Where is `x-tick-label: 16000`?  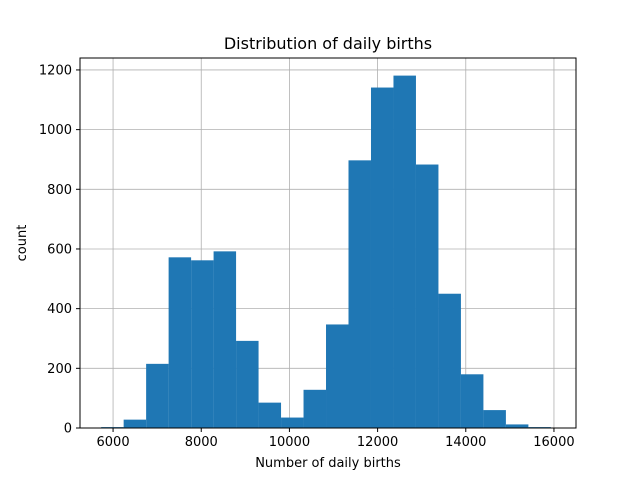 x-tick-label: 16000 is located at coordinates (553, 442).